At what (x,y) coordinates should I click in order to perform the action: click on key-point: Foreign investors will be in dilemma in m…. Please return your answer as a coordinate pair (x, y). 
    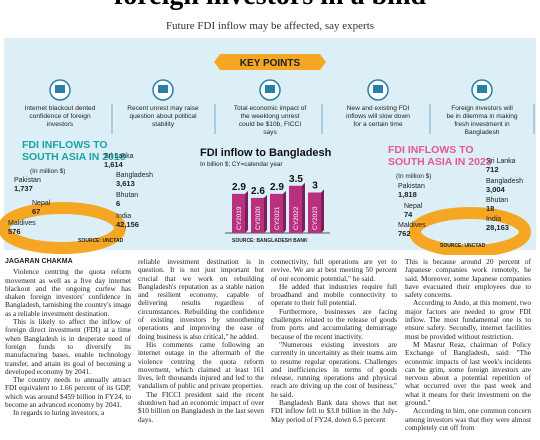
    Looking at the image, I should click on (481, 120).